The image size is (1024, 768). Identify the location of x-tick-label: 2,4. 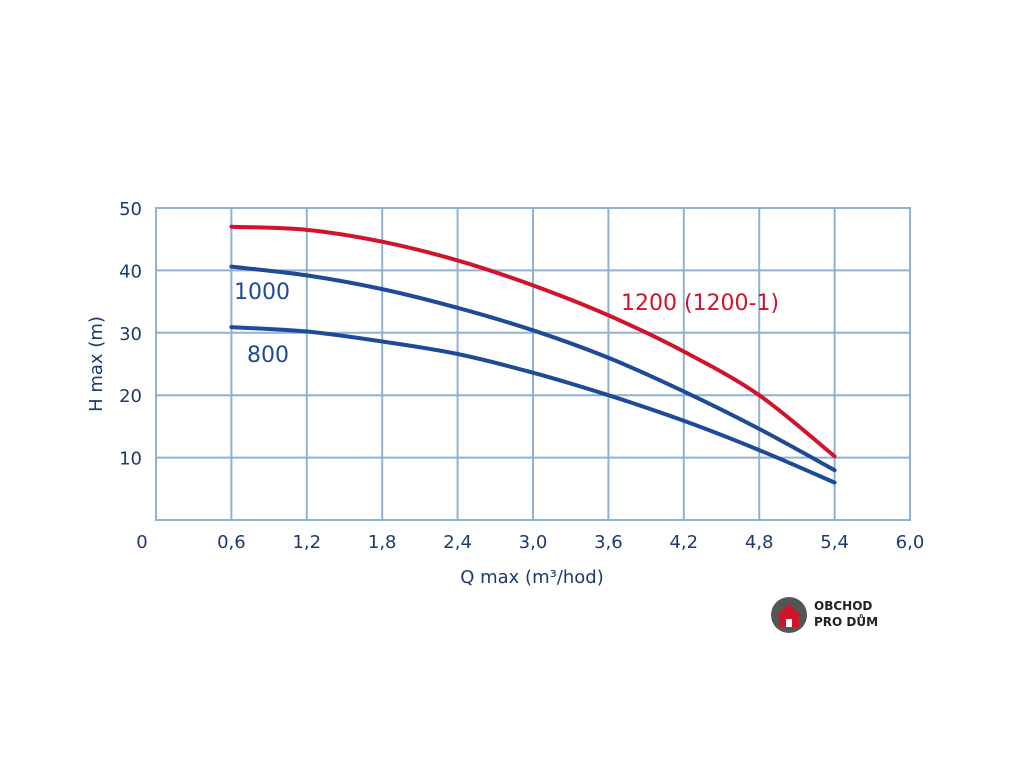
(457, 542).